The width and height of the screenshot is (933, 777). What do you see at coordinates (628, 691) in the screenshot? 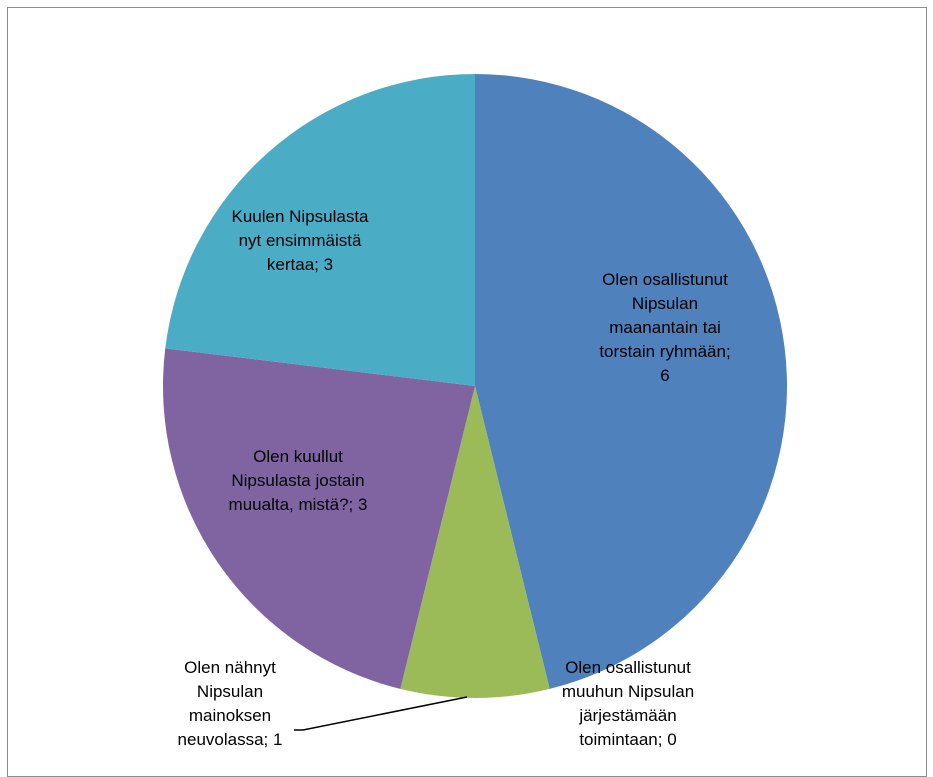
I see `data-label-line: muuhun Nipsulan` at bounding box center [628, 691].